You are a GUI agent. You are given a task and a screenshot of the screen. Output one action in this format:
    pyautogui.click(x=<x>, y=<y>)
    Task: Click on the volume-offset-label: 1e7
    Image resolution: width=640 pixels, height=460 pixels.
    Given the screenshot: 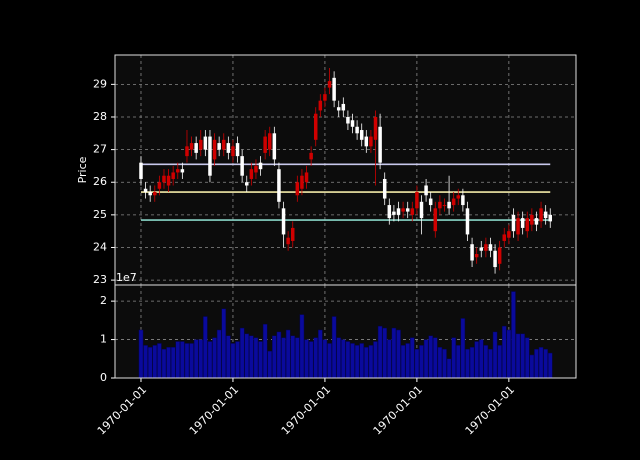 What is the action you would take?
    pyautogui.click(x=126, y=277)
    